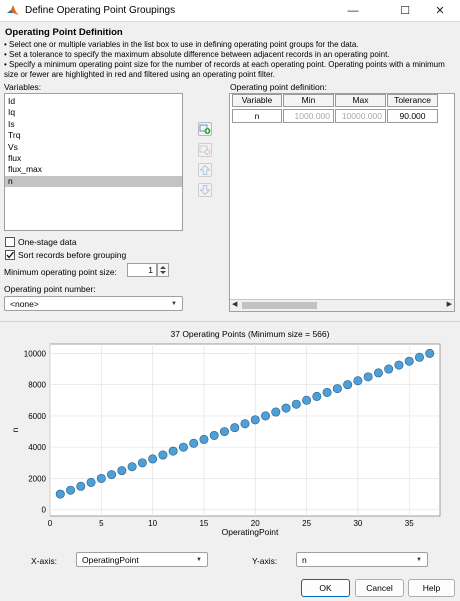  I want to click on y-tick-label: 0, so click(44, 510).